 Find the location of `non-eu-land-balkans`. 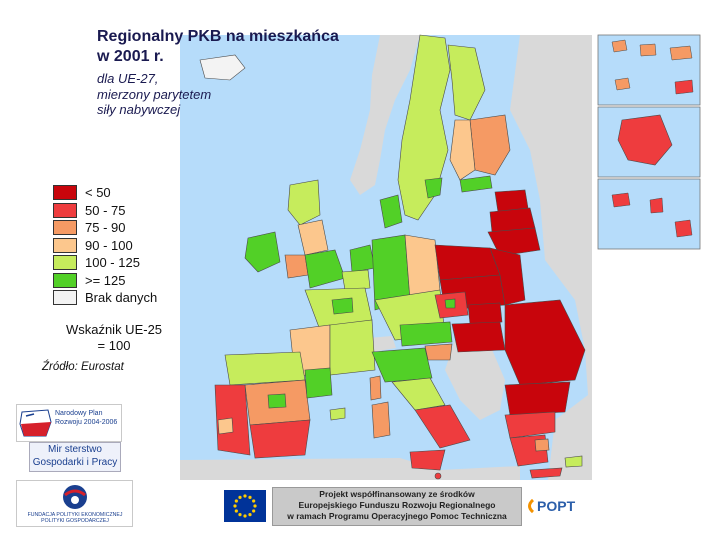

non-eu-land-balkans is located at coordinates (475, 380).